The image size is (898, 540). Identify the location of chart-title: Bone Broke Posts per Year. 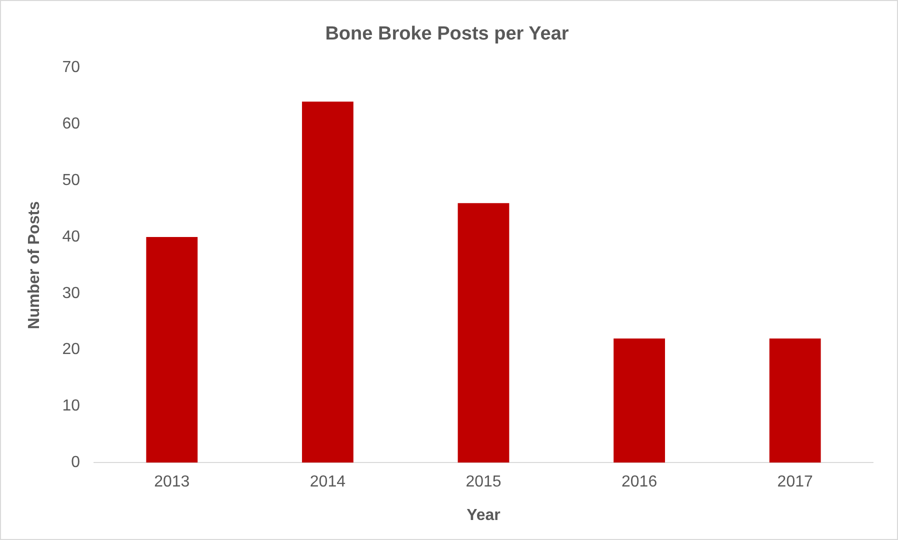
(447, 34).